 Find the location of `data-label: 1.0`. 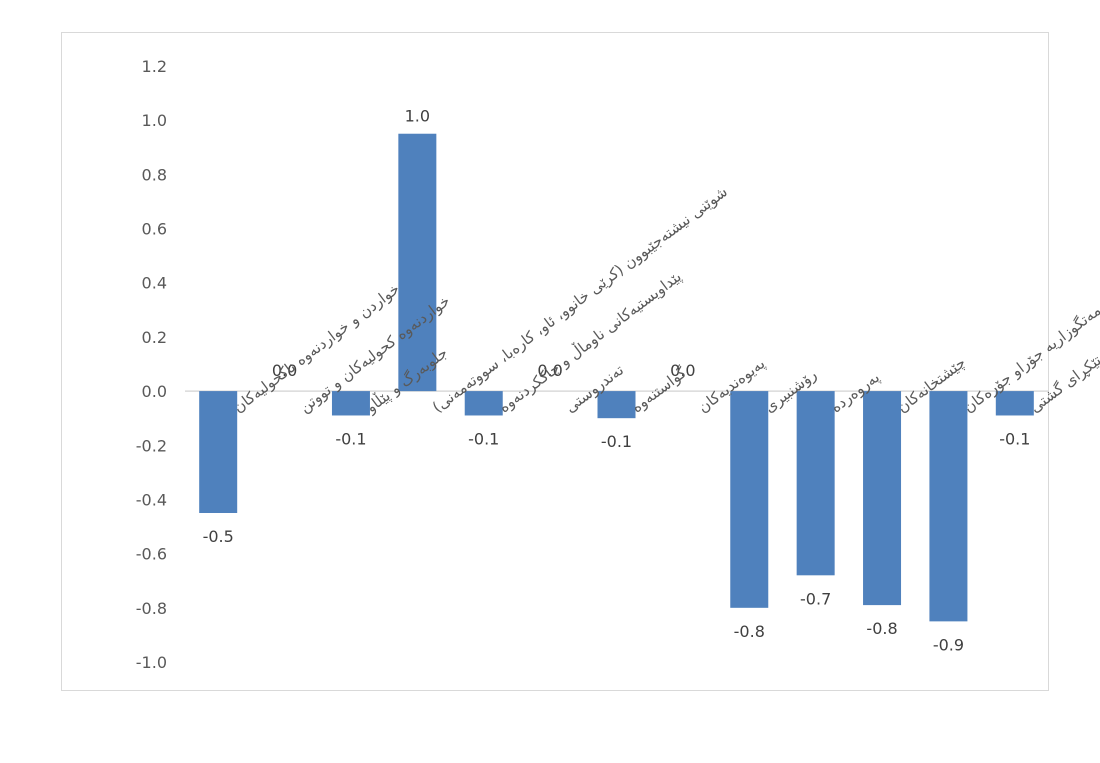

data-label: 1.0 is located at coordinates (417, 116).